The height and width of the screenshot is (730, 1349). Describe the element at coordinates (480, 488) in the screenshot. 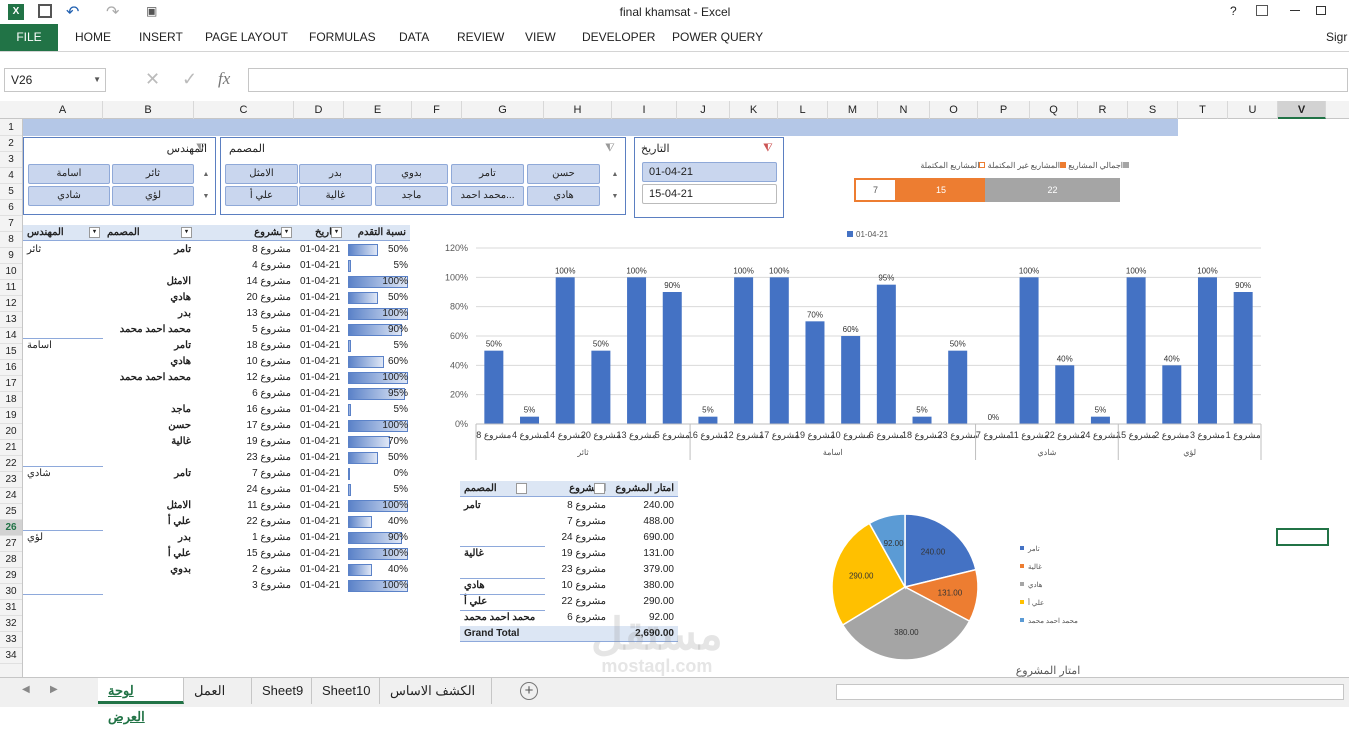

I see `pivot2-header-cell: المصمم` at that location.